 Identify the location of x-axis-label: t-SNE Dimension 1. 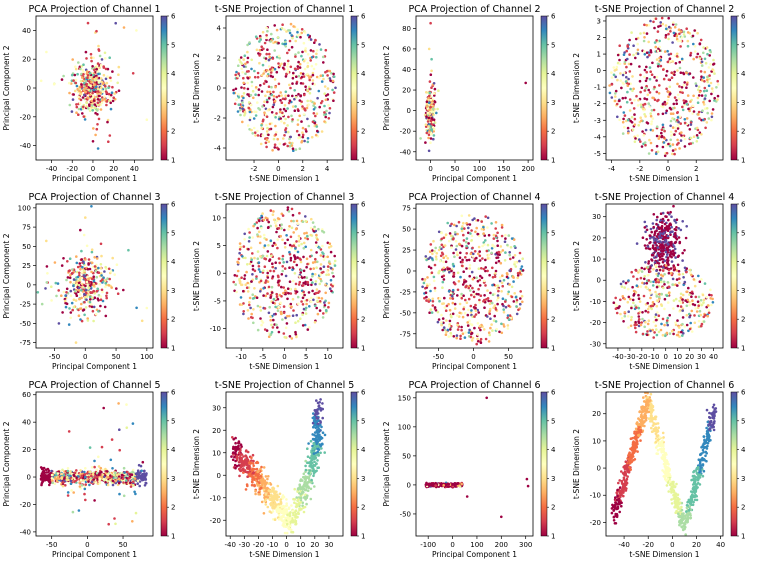
(284, 366).